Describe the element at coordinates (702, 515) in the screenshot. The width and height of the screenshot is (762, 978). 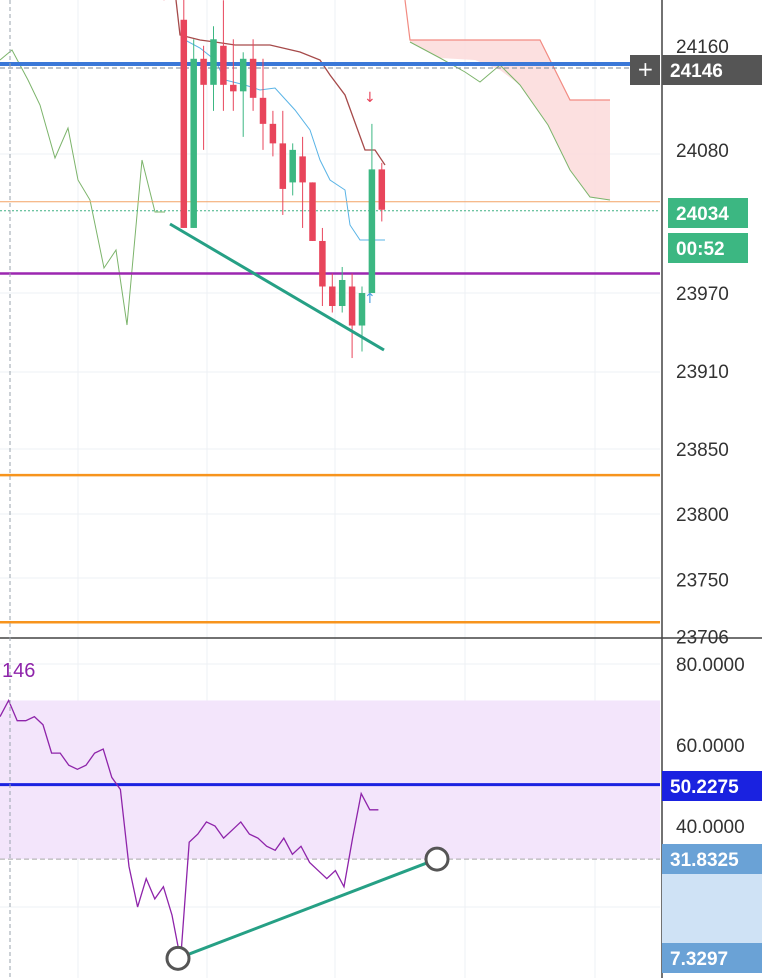
I see `price-tick-label: 23800` at that location.